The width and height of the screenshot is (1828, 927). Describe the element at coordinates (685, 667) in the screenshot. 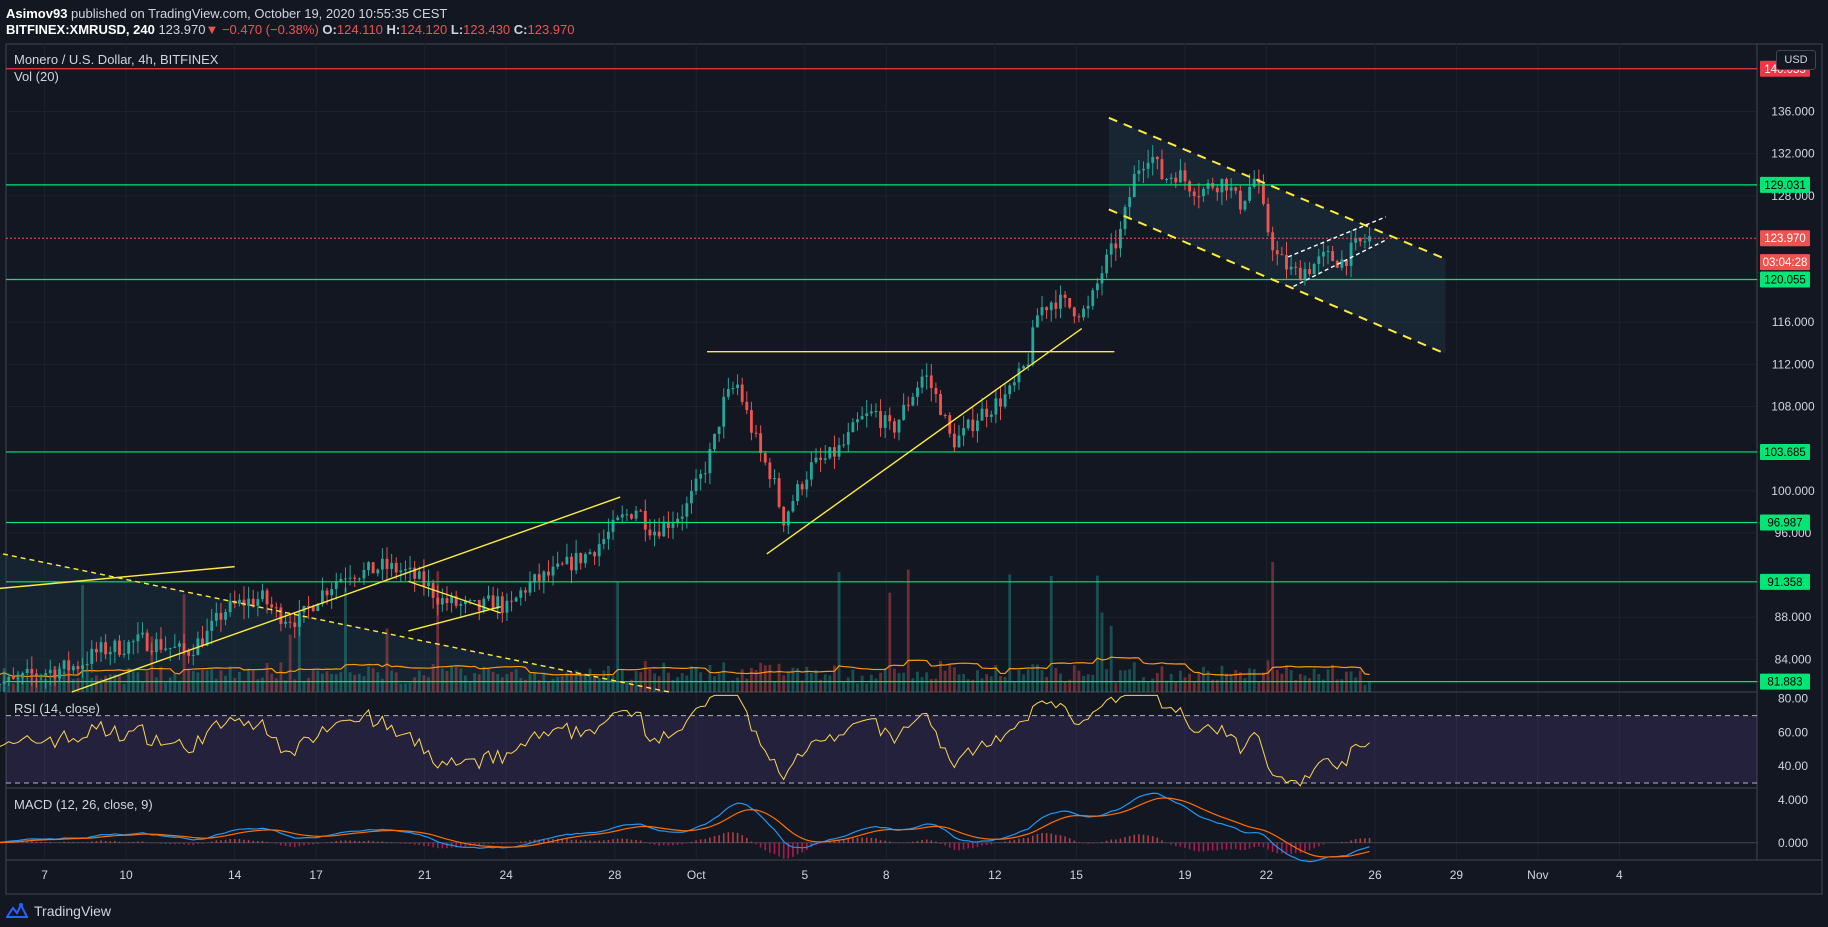

I see `volume-ma-line` at that location.